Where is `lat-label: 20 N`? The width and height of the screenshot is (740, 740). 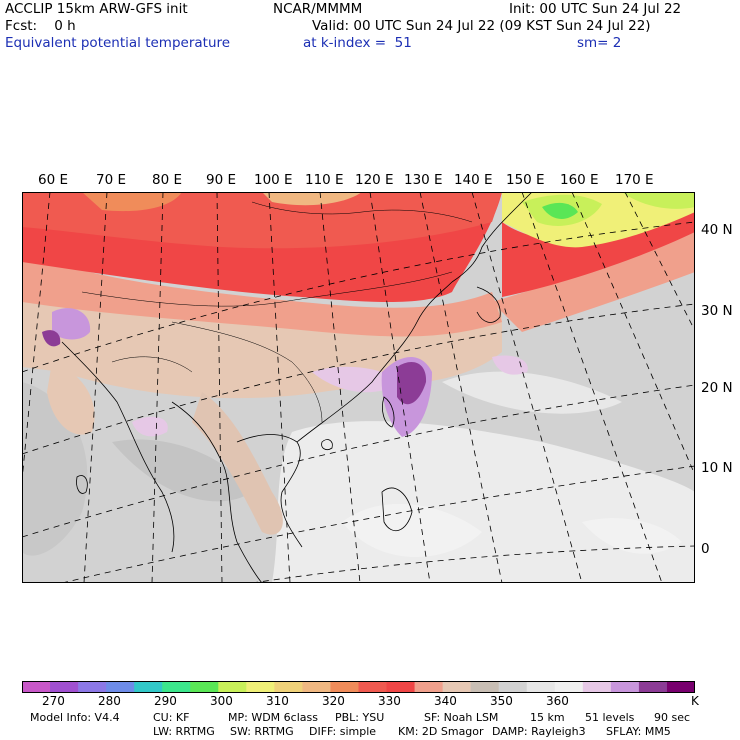
lat-label: 20 N is located at coordinates (717, 388).